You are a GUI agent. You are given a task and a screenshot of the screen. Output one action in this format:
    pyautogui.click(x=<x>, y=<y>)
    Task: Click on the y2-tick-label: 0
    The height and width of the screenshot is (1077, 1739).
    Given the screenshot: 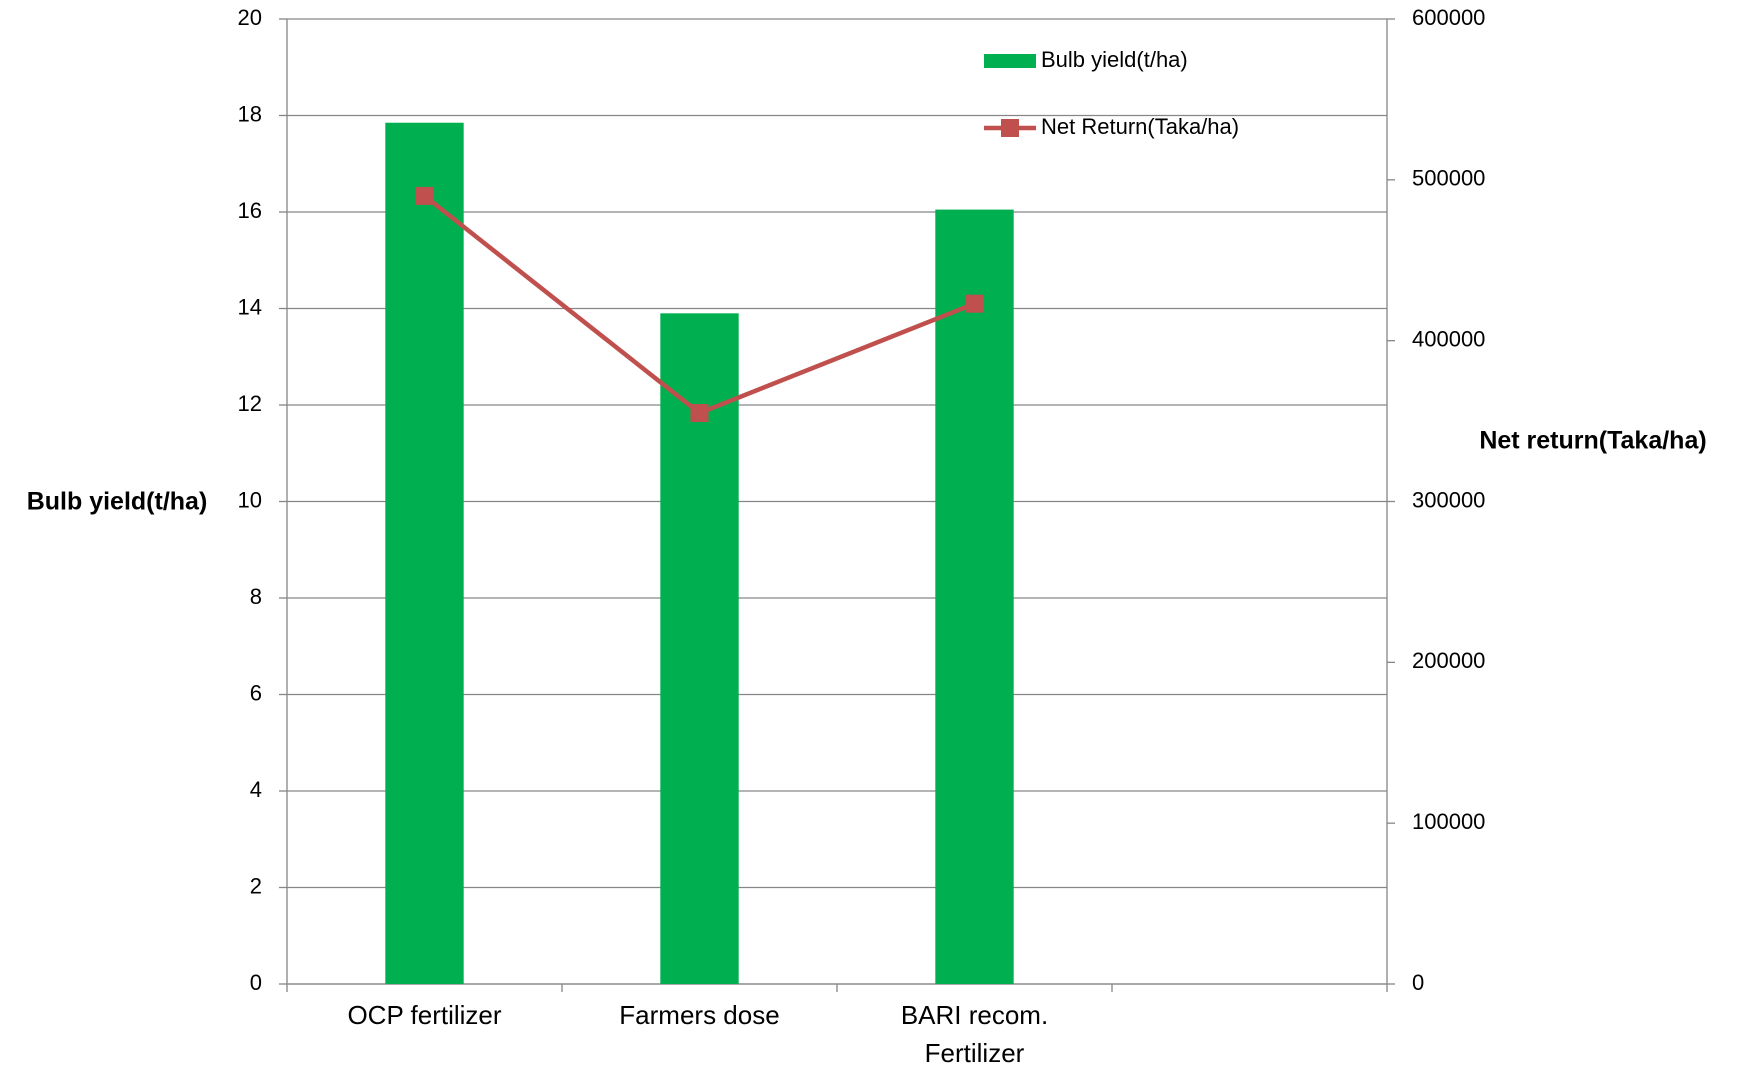 What is the action you would take?
    pyautogui.click(x=1418, y=982)
    